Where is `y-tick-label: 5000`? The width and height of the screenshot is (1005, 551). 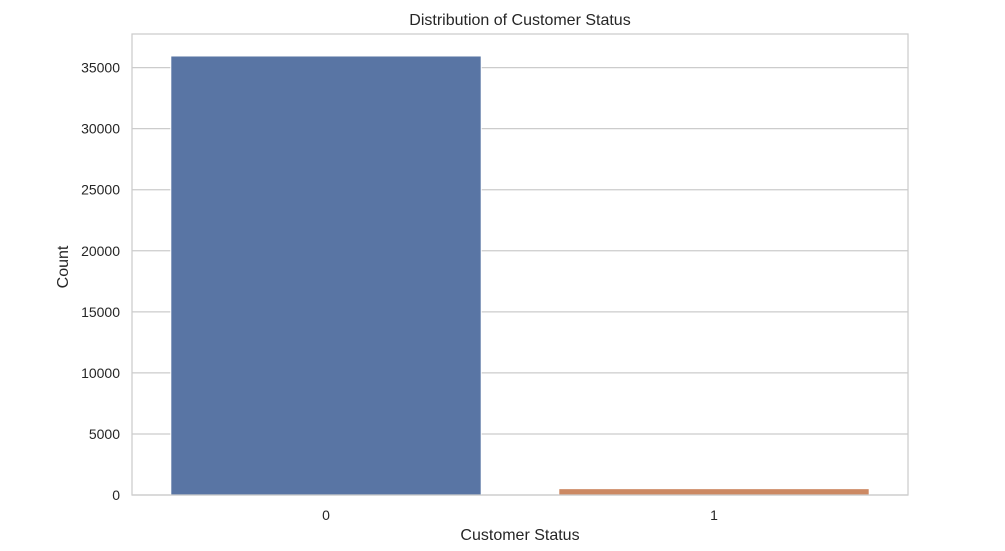
y-tick-label: 5000 is located at coordinates (104, 434).